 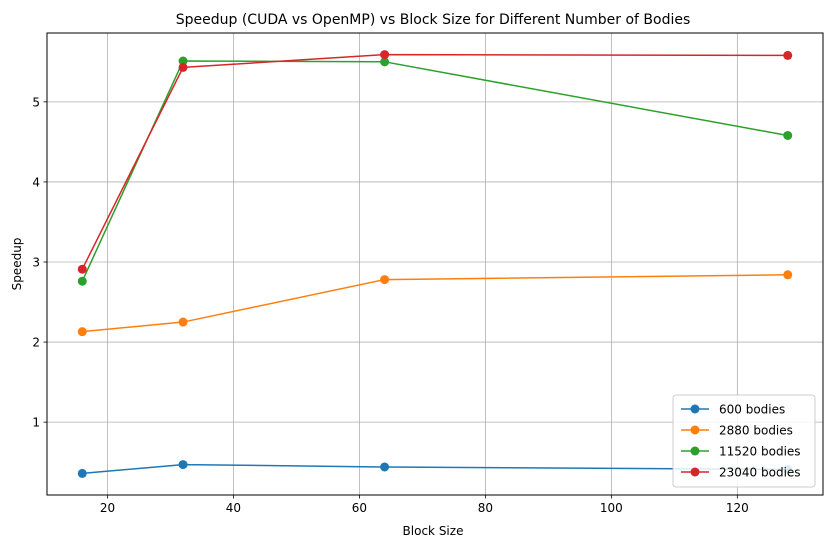 I want to click on y-tick-label: 3, so click(x=36, y=262).